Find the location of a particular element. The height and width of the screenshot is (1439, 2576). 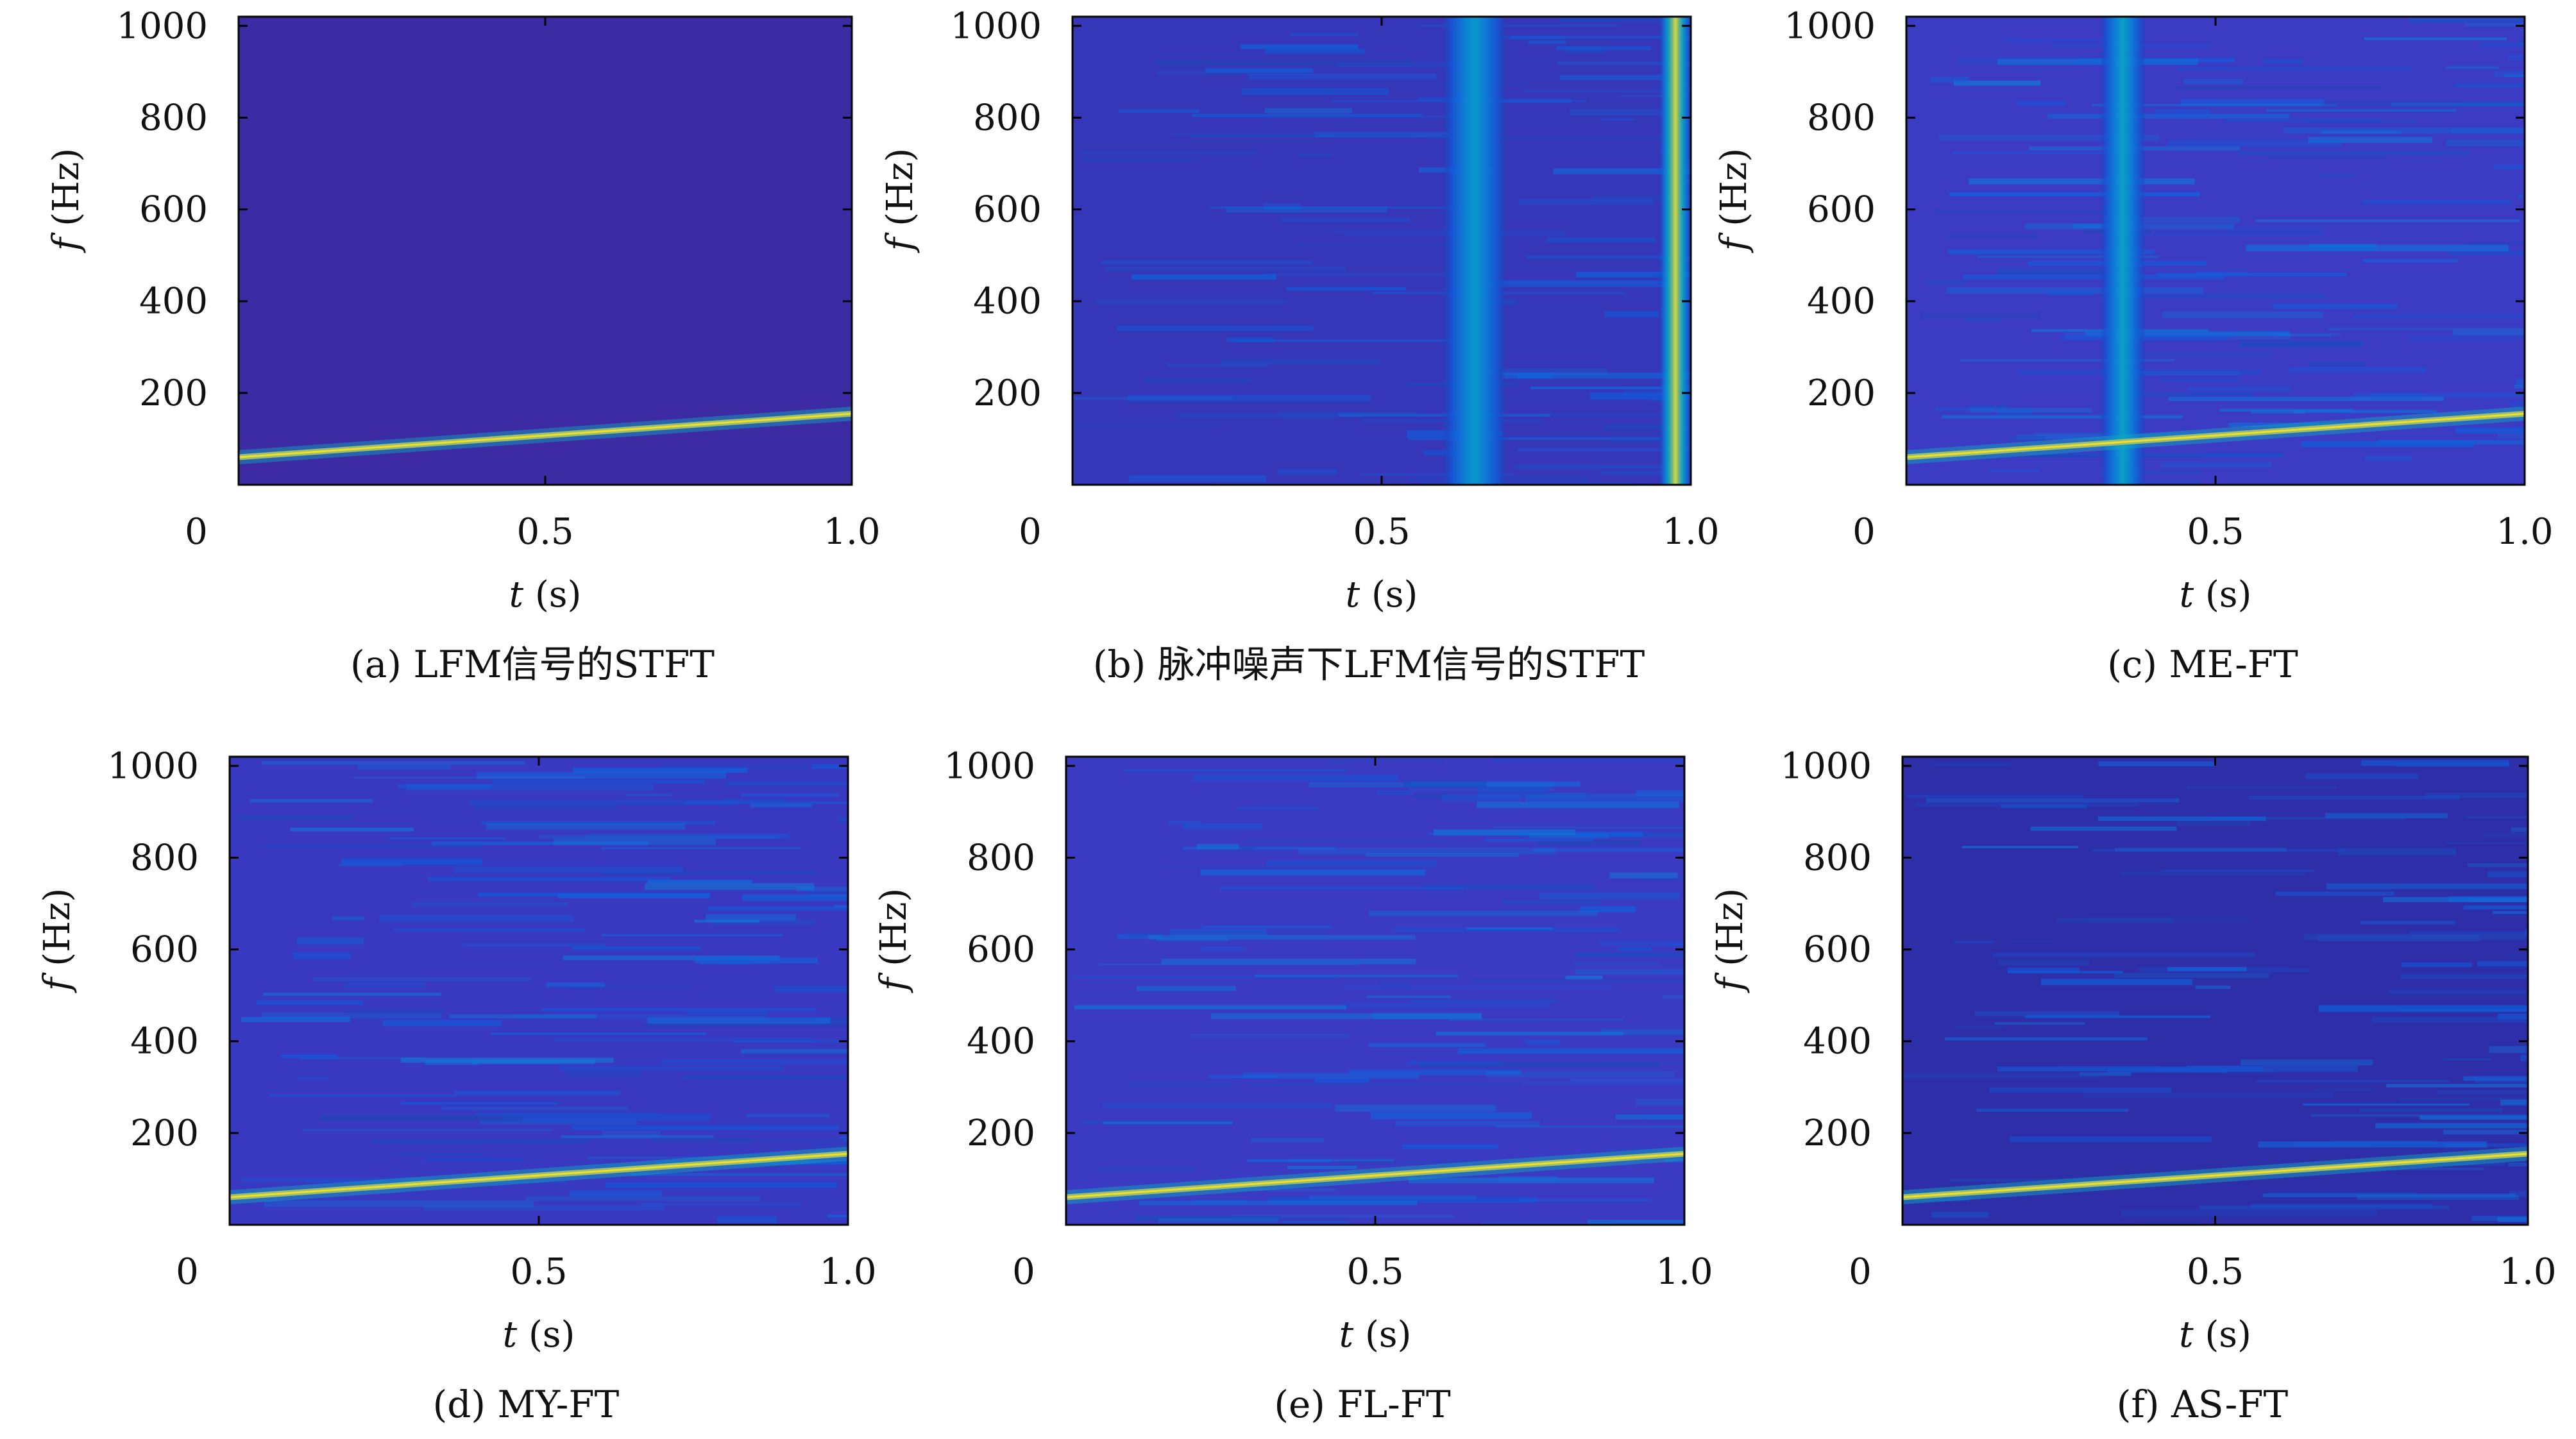

heatmap-area is located at coordinates (545, 251).